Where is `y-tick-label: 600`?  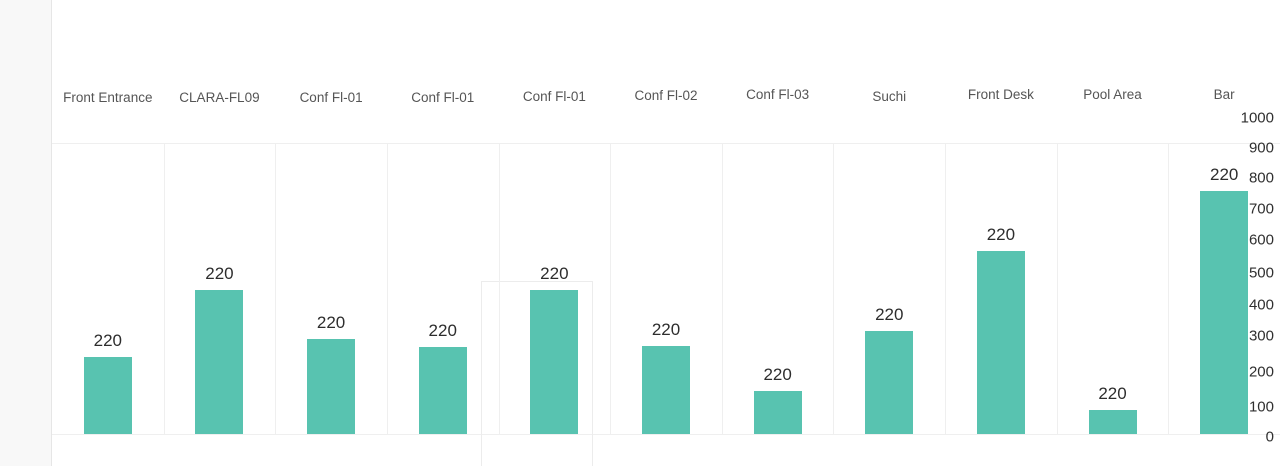
y-tick-label: 600 is located at coordinates (1261, 240).